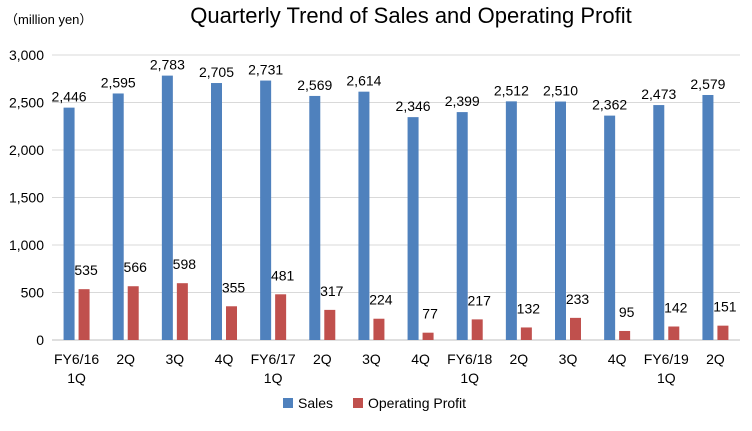 The width and height of the screenshot is (752, 431). Describe the element at coordinates (676, 308) in the screenshot. I see `operating-profit-data-label: 142` at that location.